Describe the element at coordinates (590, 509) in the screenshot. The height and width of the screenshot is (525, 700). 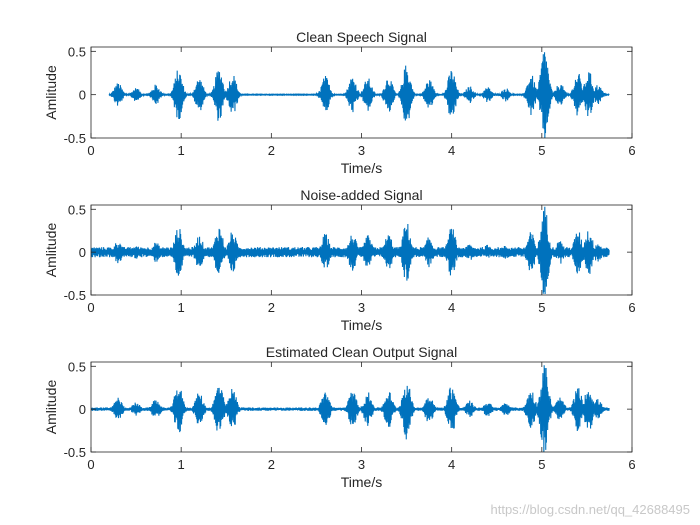
I see `watermark: https://blog.csdn.net/qq_42688495` at that location.